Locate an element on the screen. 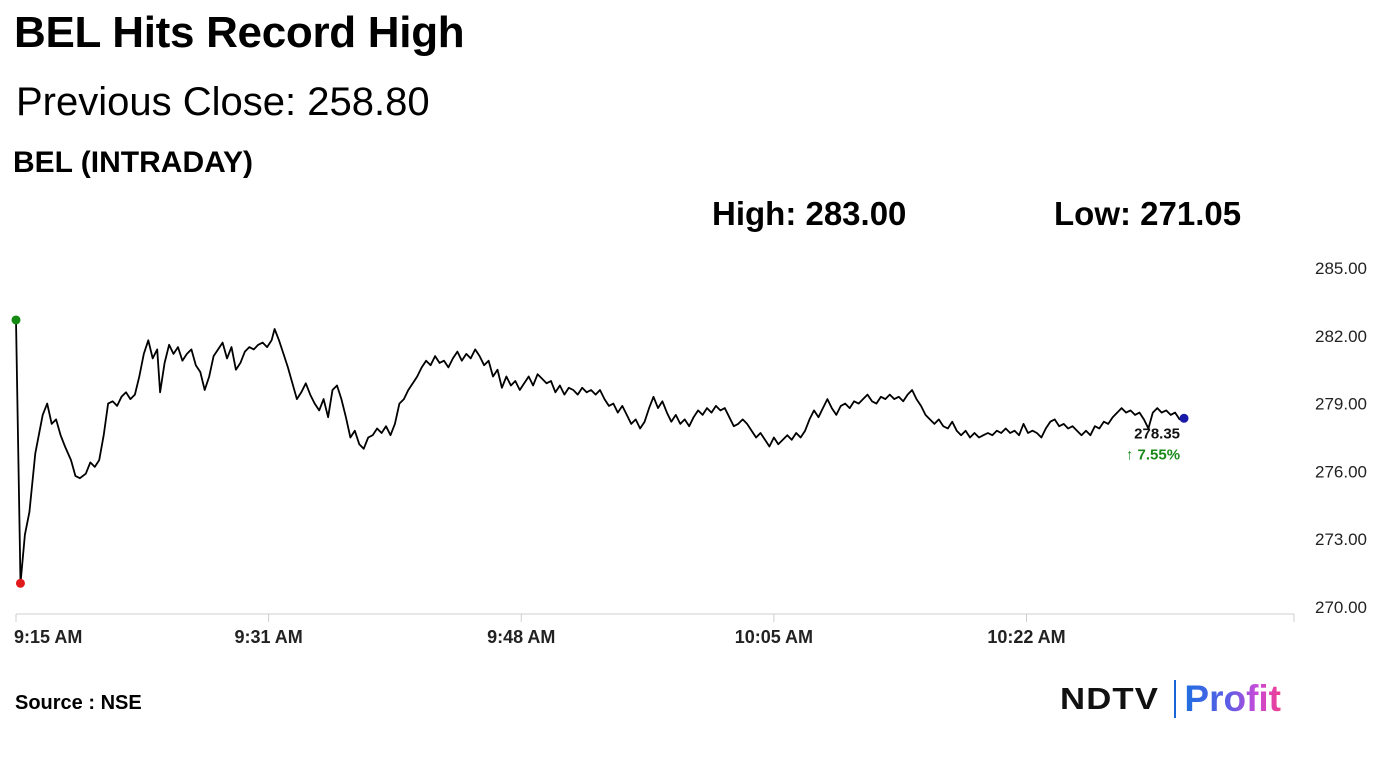 Image resolution: width=1382 pixels, height=777 pixels. y-tick-label: 273.00 is located at coordinates (1341, 539).